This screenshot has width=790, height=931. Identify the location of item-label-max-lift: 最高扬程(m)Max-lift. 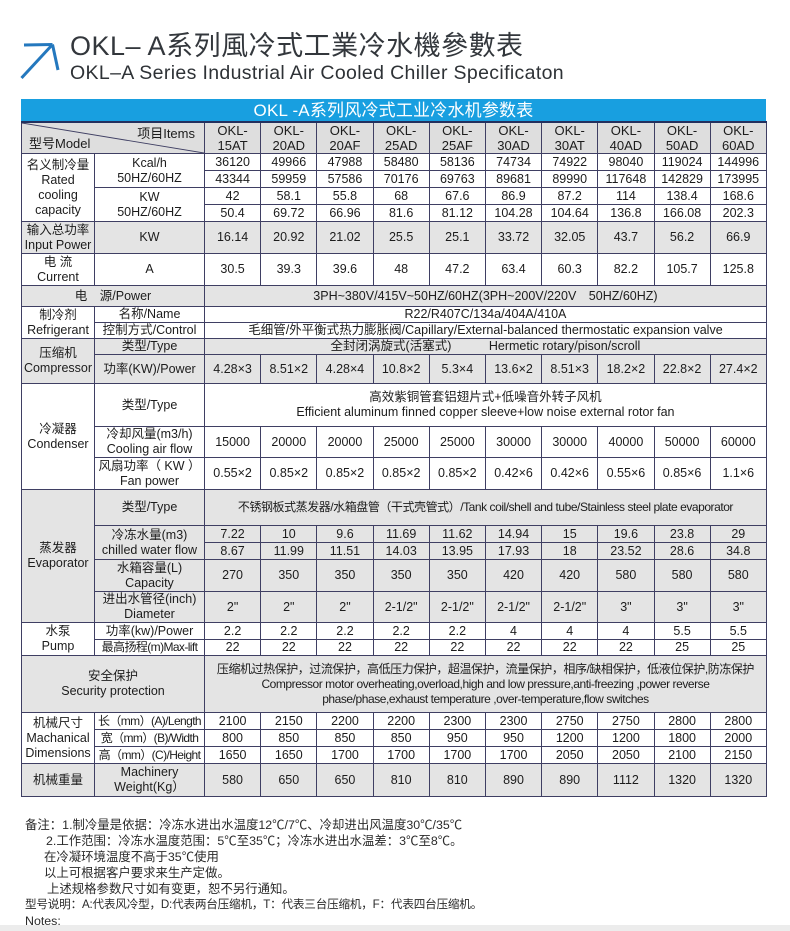
(149, 647).